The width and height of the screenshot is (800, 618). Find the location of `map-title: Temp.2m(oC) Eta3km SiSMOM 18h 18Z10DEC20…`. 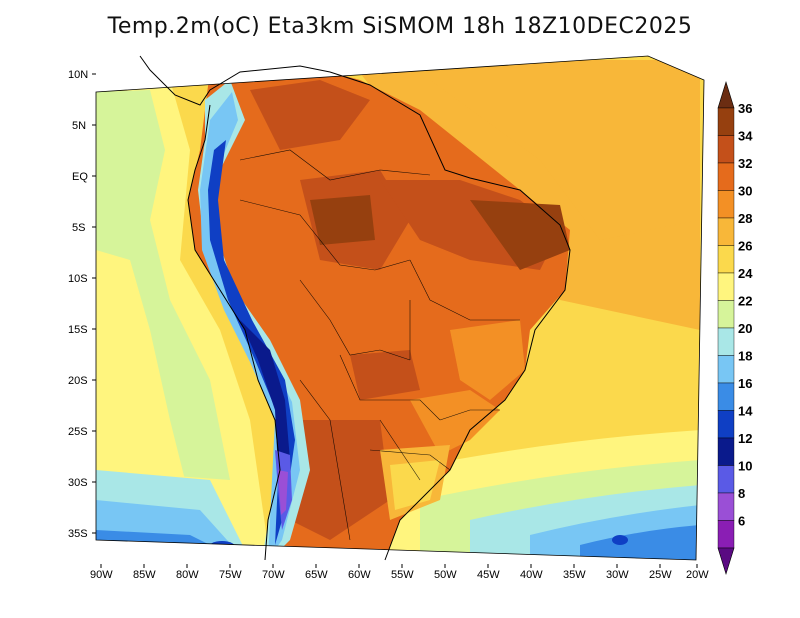

map-title: Temp.2m(oC) Eta3km SiSMOM 18h 18Z10DEC20… is located at coordinates (400, 26).